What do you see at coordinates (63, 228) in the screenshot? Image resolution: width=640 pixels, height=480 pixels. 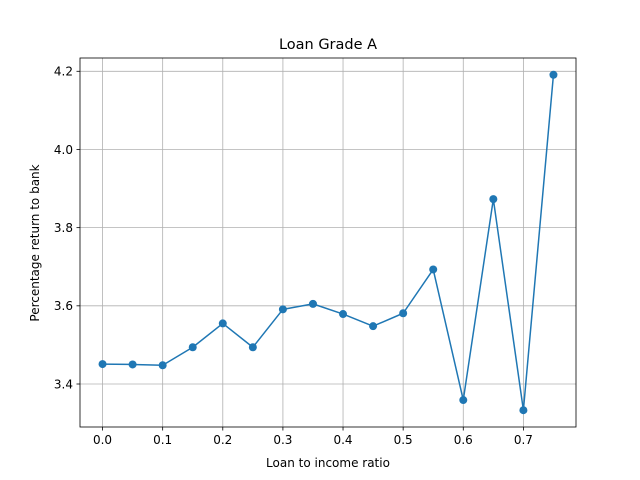 I see `y-tick-label: 3.8` at bounding box center [63, 228].